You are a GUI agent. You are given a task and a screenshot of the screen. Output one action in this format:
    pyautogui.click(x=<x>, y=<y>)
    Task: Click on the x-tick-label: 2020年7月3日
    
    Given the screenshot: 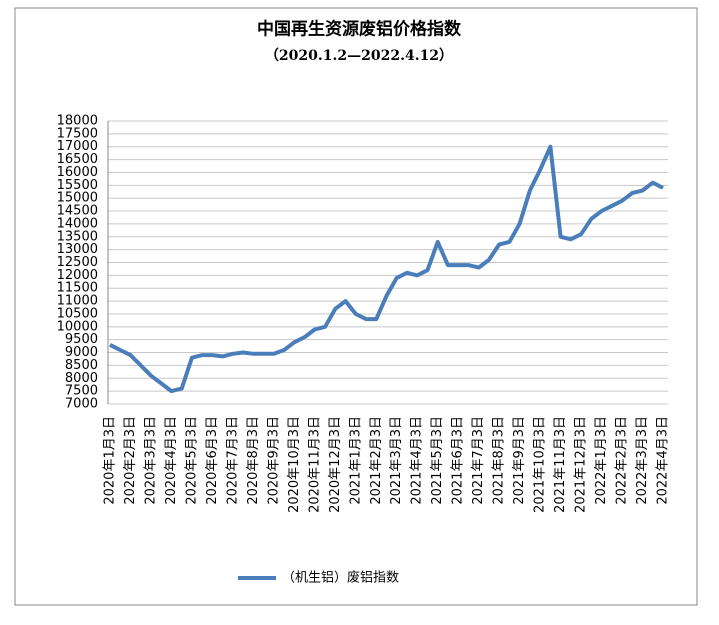 What is the action you would take?
    pyautogui.click(x=232, y=460)
    